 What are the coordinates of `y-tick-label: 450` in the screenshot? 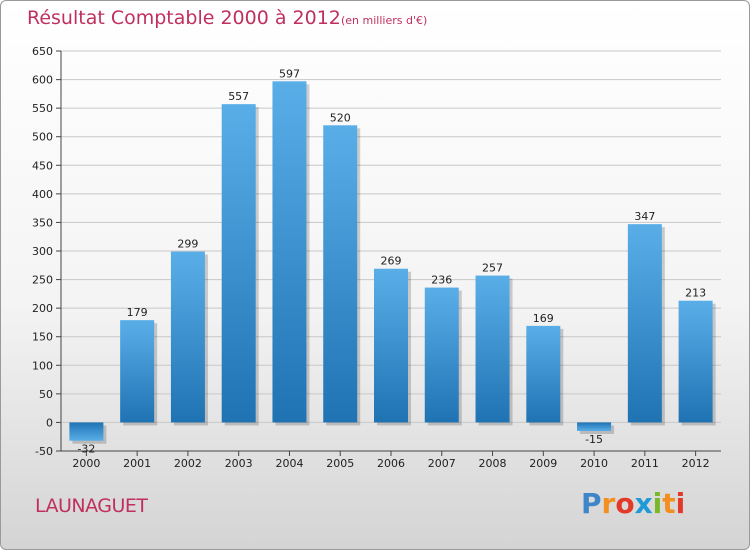 It's located at (42, 165).